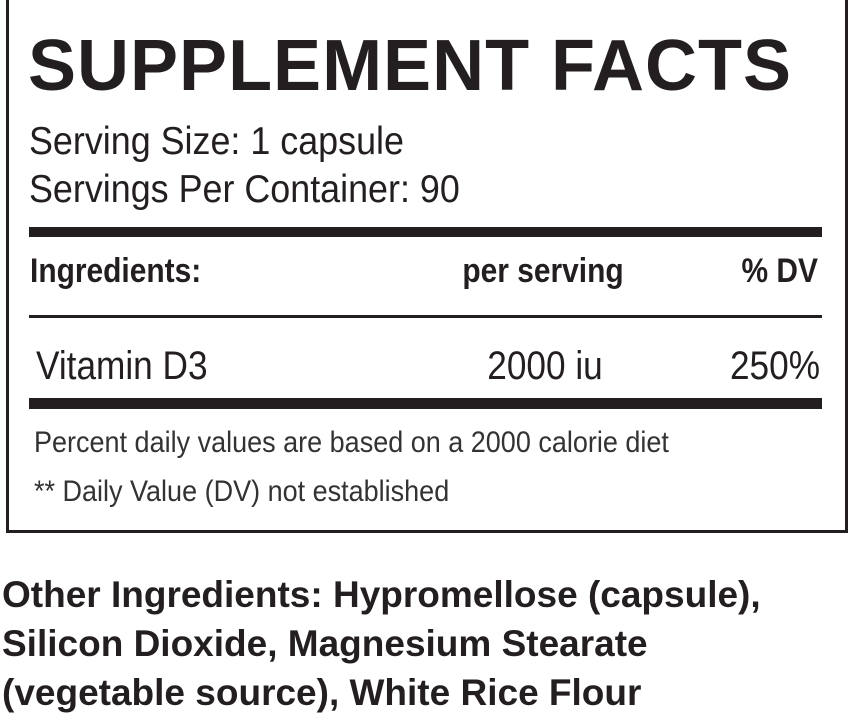 This screenshot has width=855, height=717. I want to click on ingredient-amount: 2000 iu, so click(545, 366).